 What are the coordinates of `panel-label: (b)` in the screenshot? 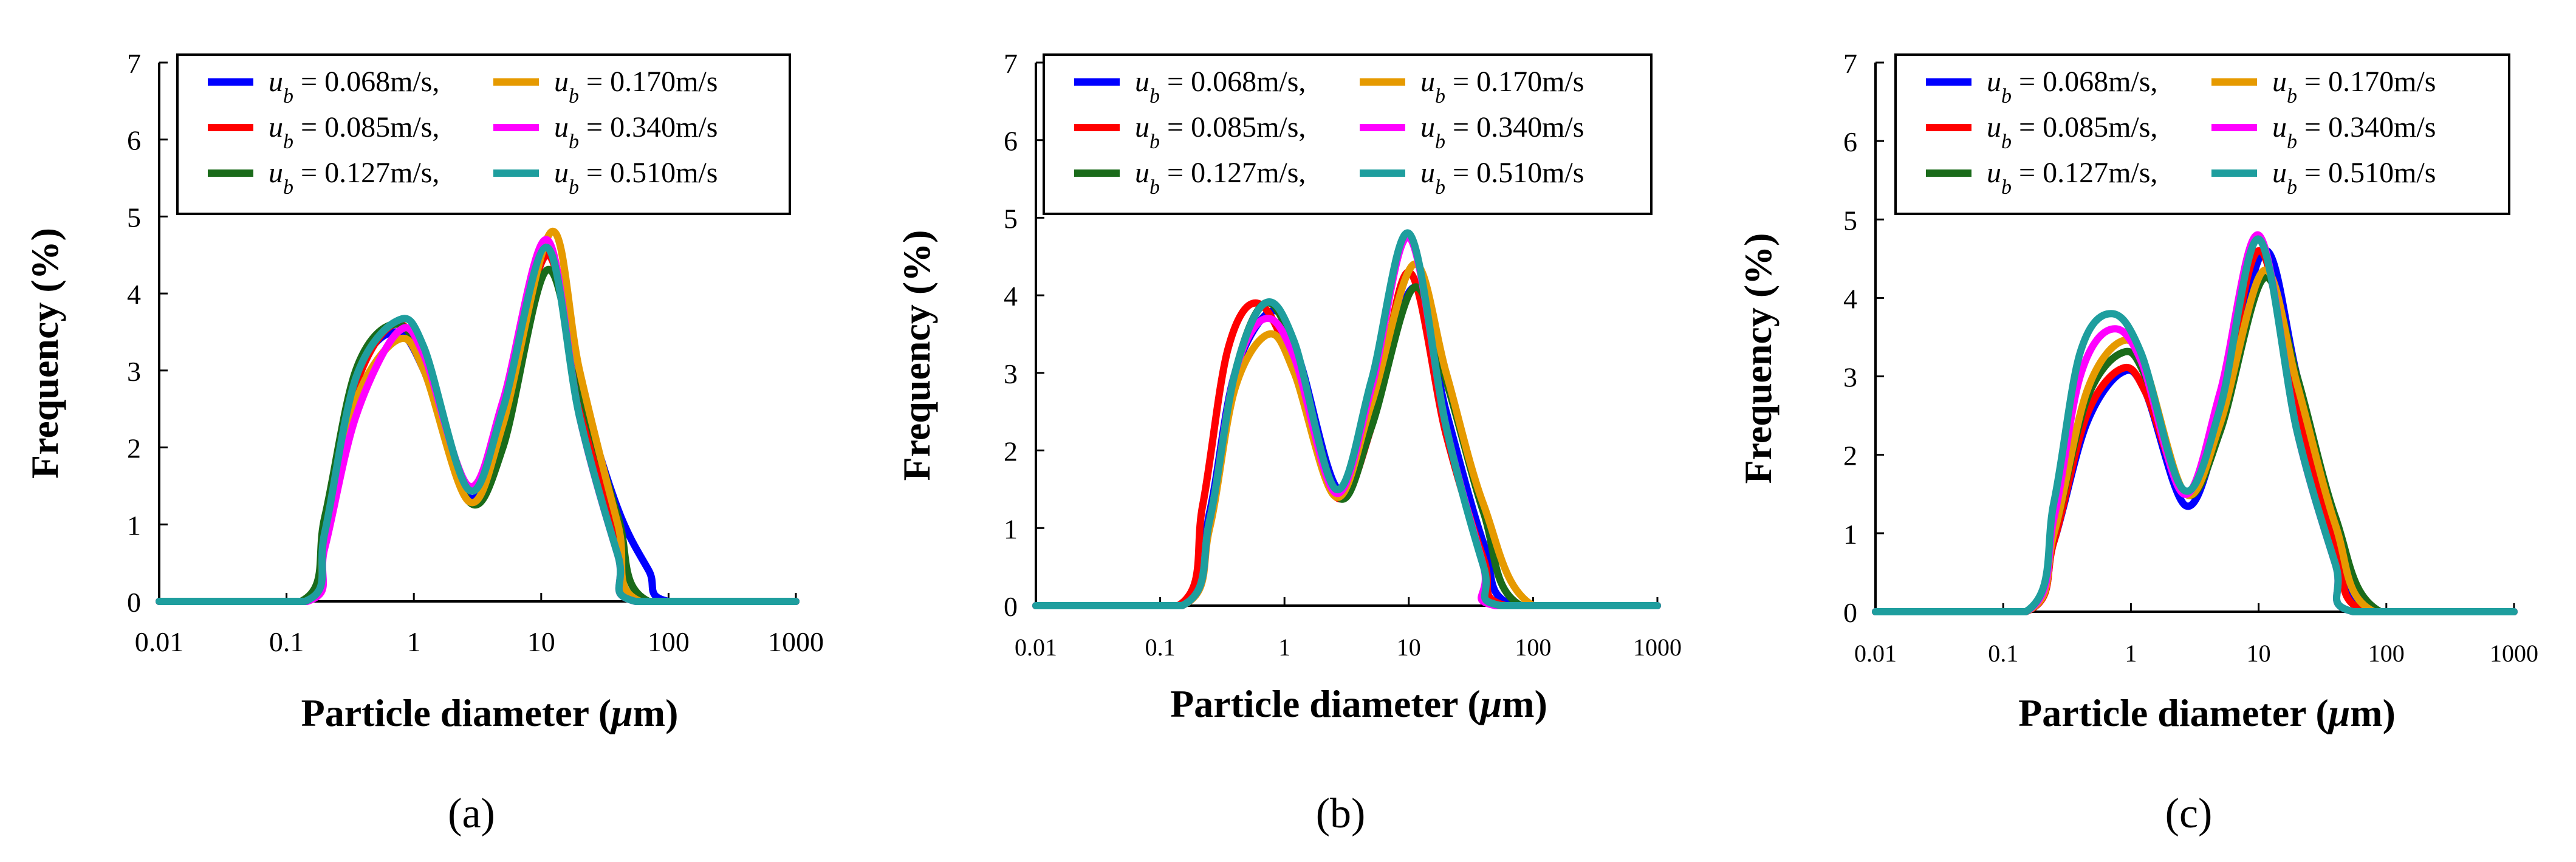 It's located at (1341, 813).